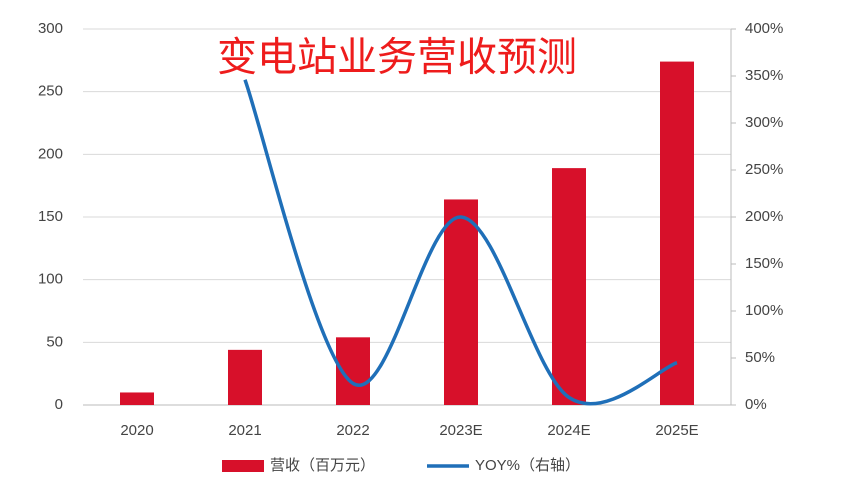 Image resolution: width=853 pixels, height=493 pixels. I want to click on x-tick-label: 2021, so click(244, 430).